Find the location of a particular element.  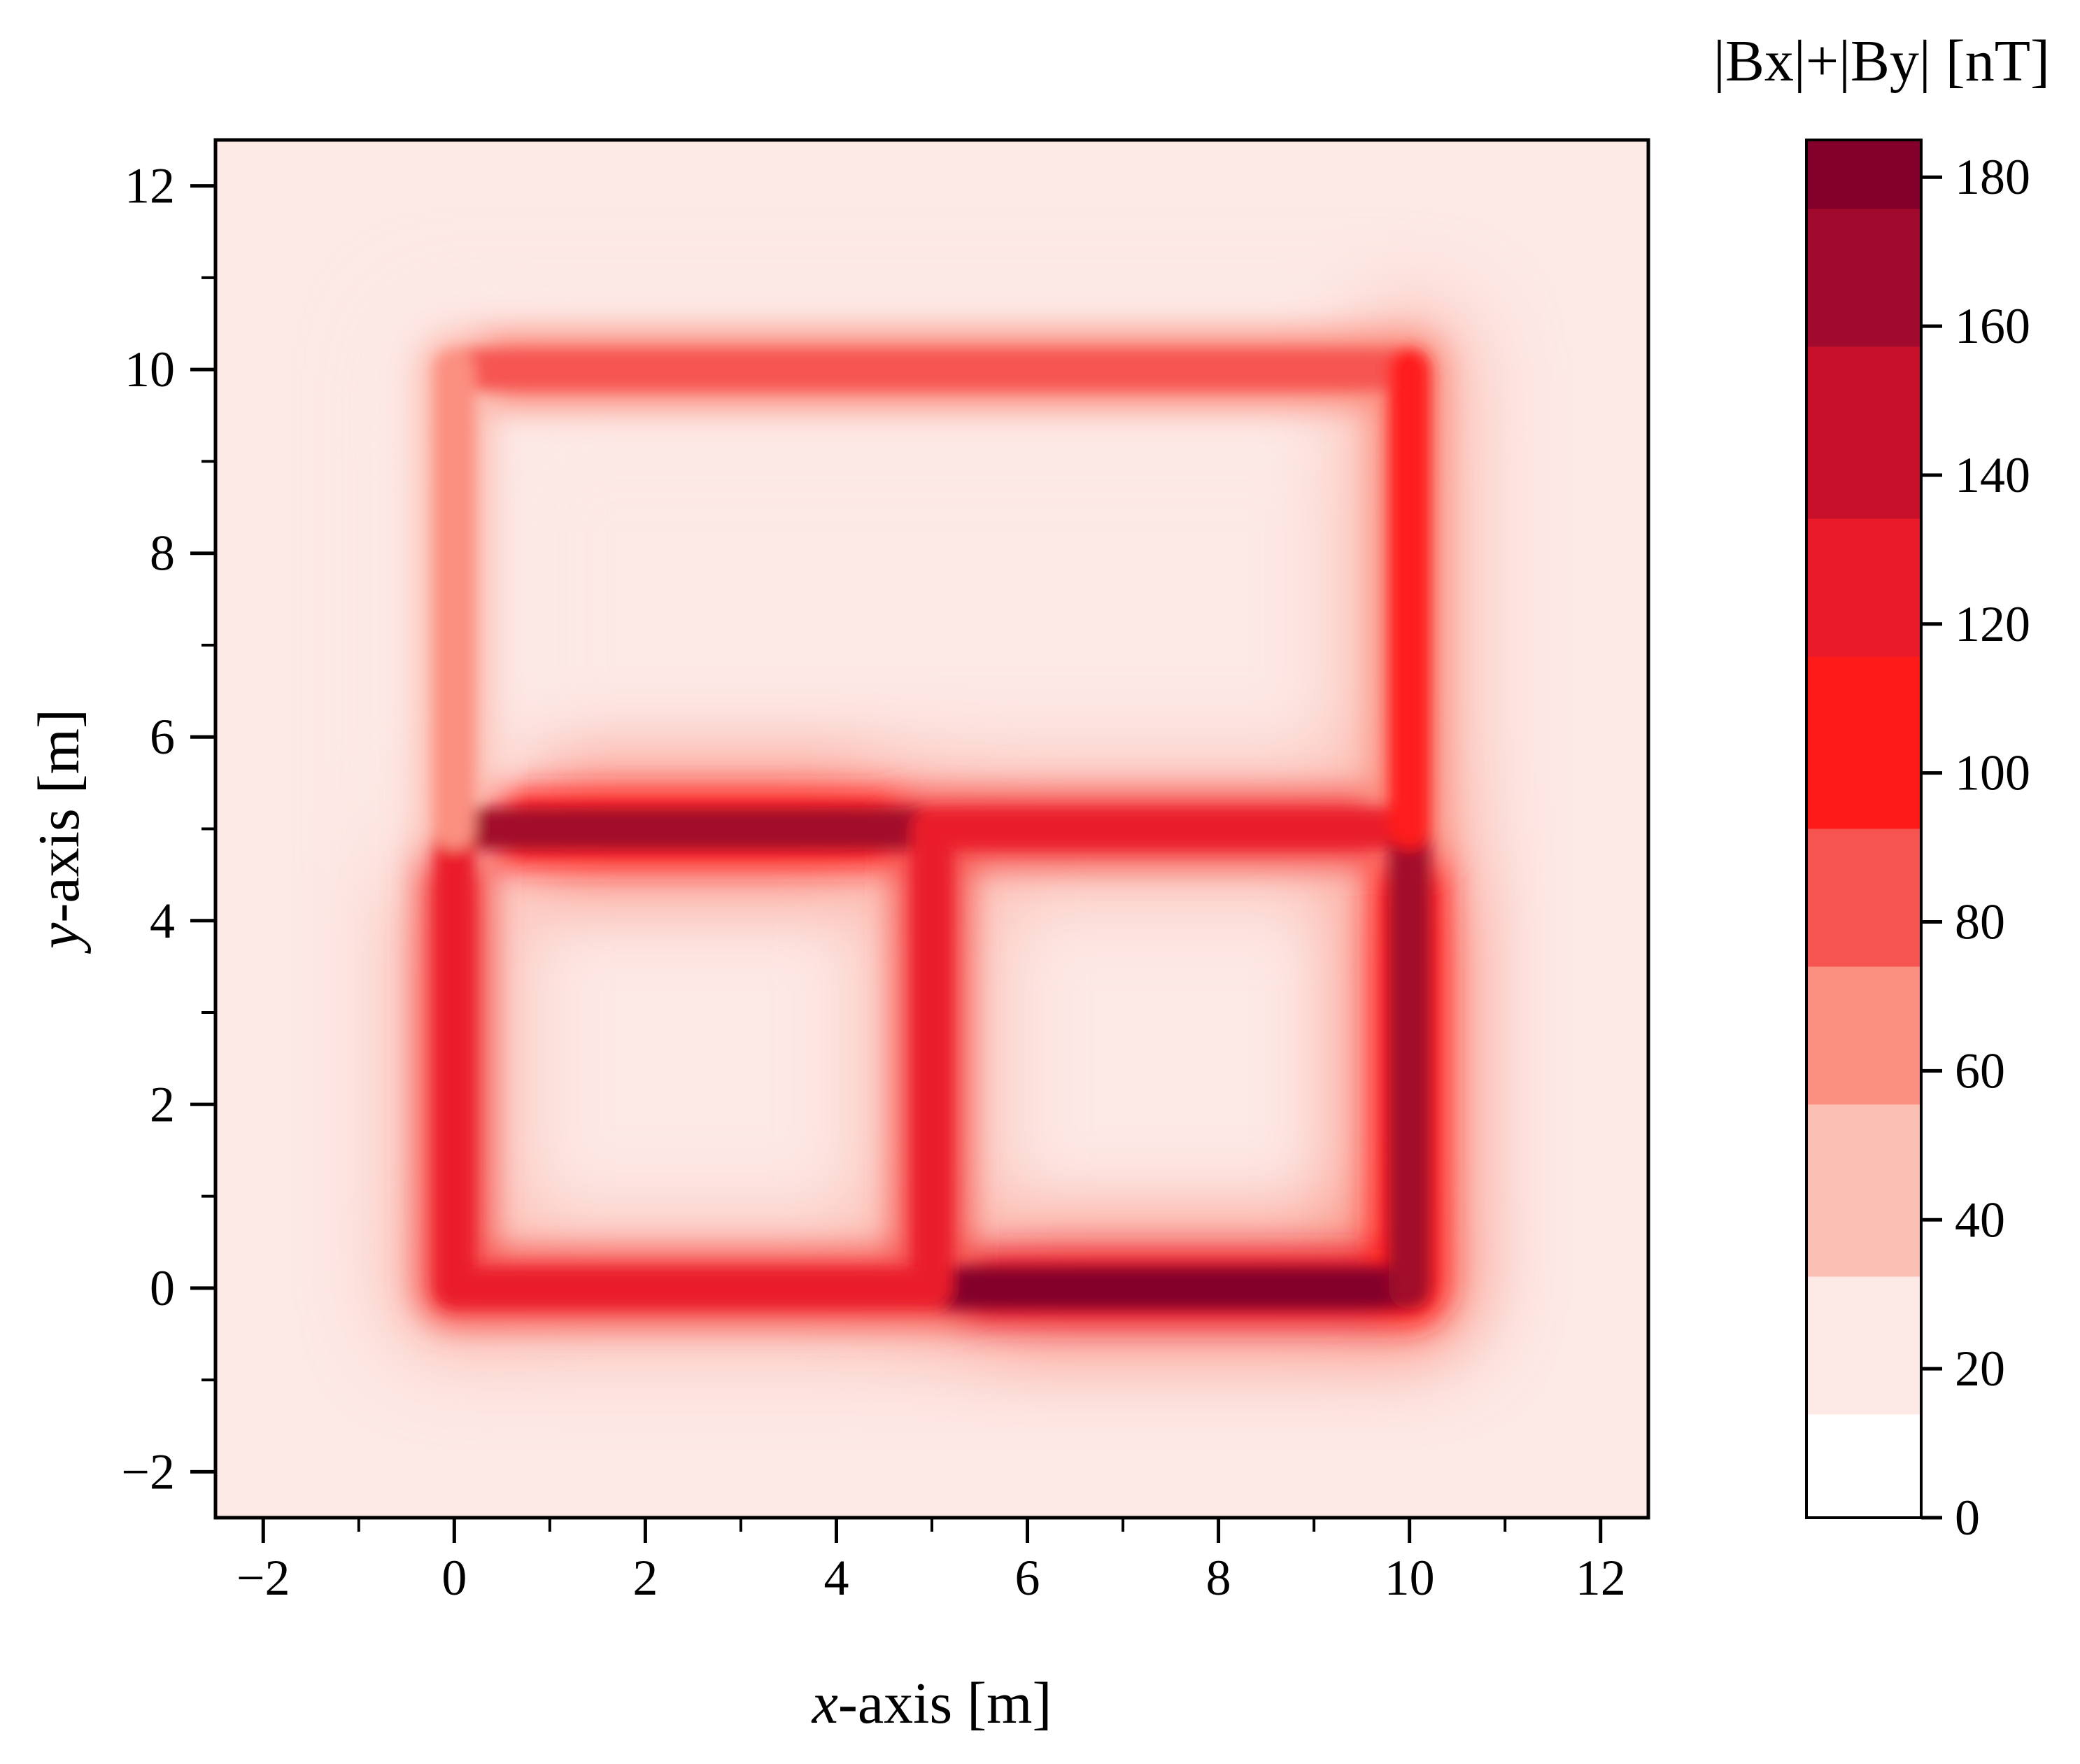

colorbar-tick-label: 40 is located at coordinates (1980, 1220).